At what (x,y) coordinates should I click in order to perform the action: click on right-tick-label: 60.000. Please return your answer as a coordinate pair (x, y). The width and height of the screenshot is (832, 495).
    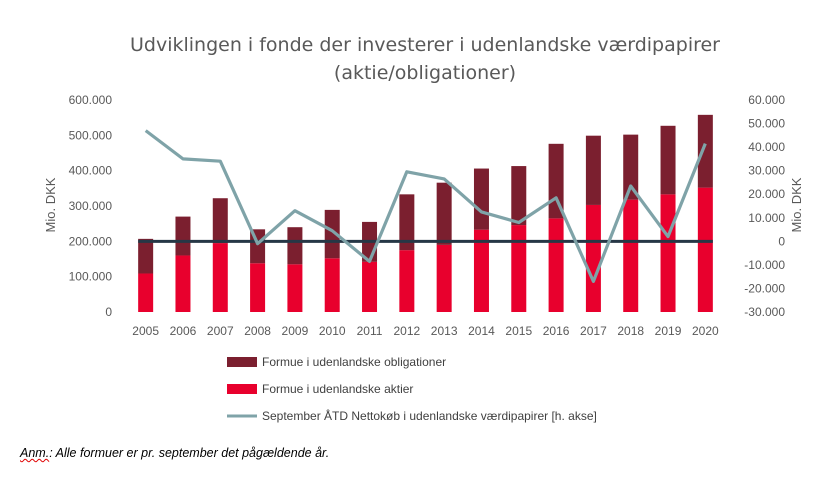
    Looking at the image, I should click on (766, 100).